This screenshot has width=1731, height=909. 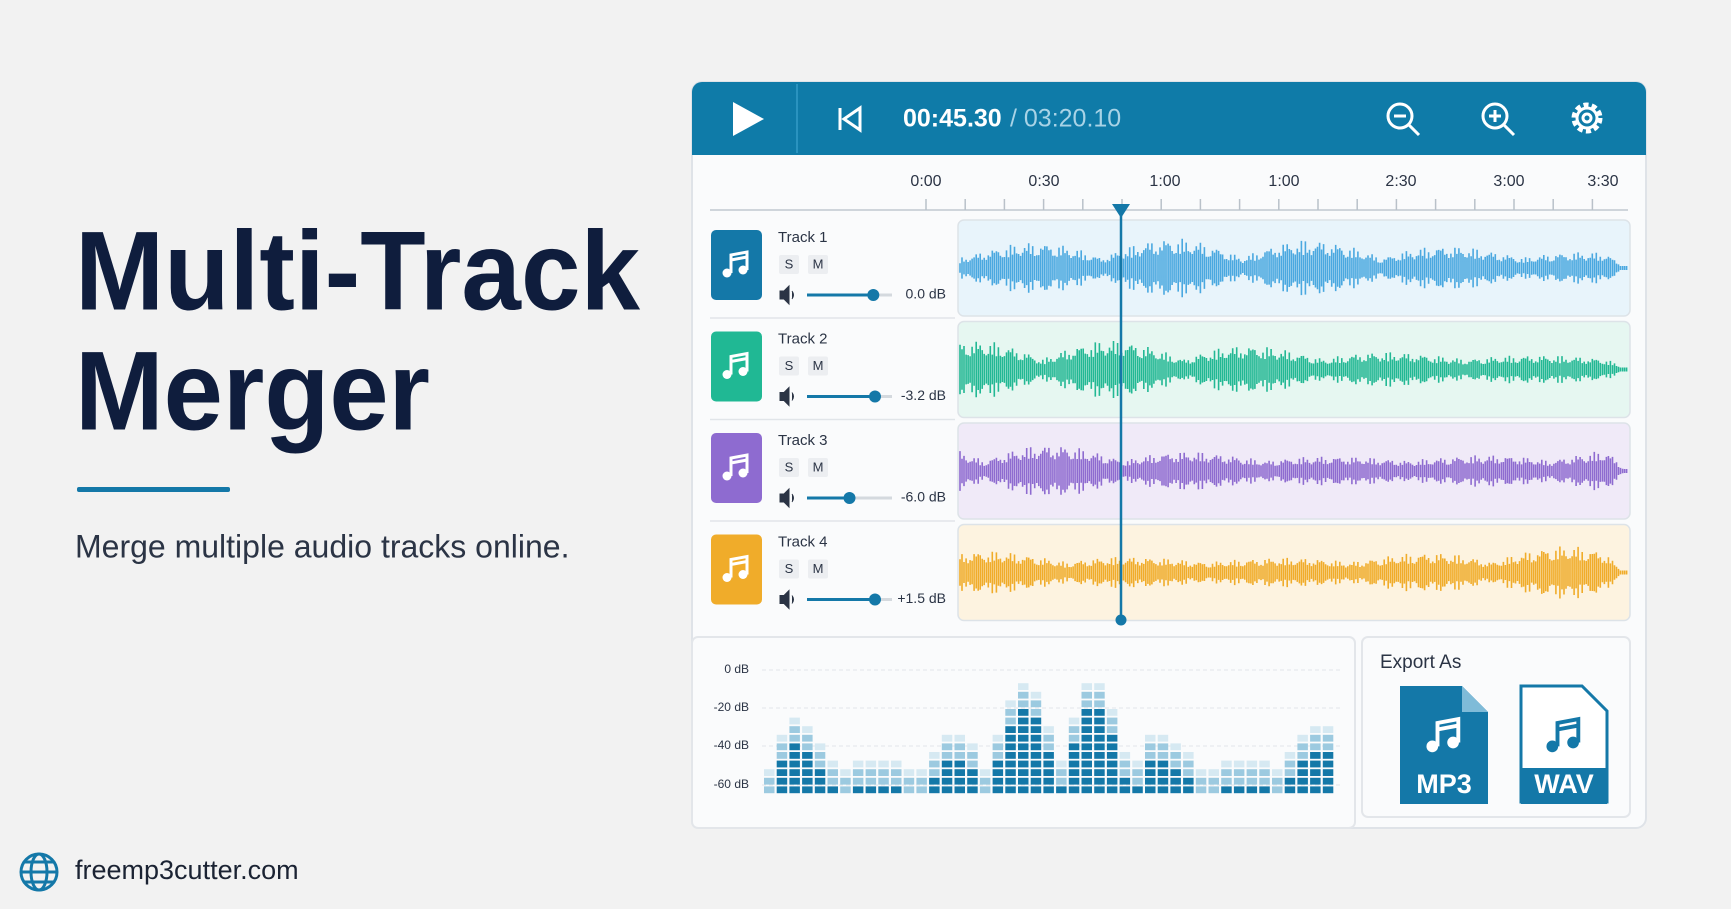 I want to click on zoom-out-button, so click(x=1403, y=119).